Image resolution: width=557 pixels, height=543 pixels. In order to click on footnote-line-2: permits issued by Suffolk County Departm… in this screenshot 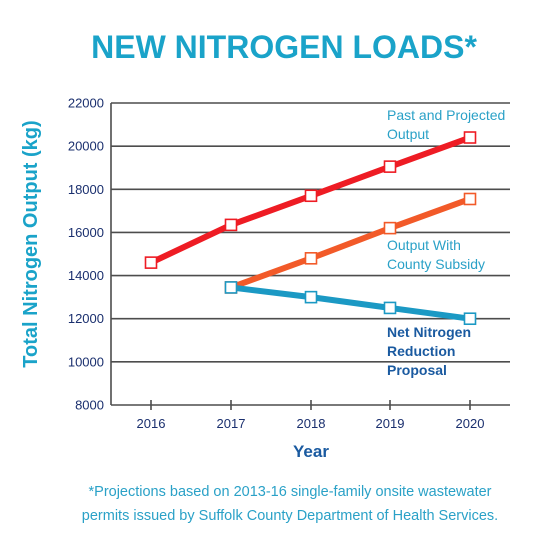, I will do `click(290, 516)`.